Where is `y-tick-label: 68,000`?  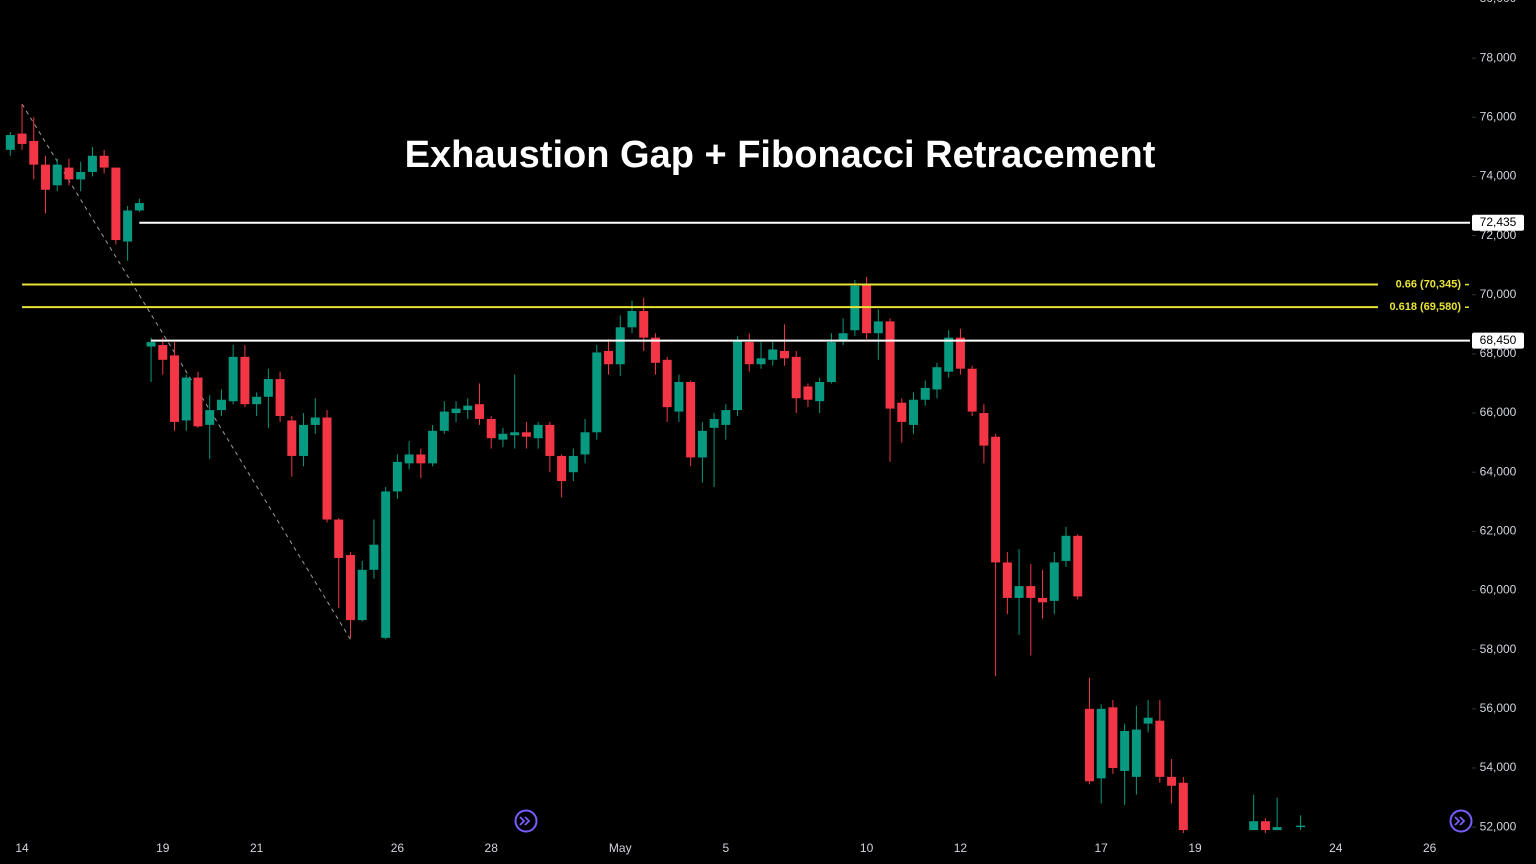
y-tick-label: 68,000 is located at coordinates (1498, 353).